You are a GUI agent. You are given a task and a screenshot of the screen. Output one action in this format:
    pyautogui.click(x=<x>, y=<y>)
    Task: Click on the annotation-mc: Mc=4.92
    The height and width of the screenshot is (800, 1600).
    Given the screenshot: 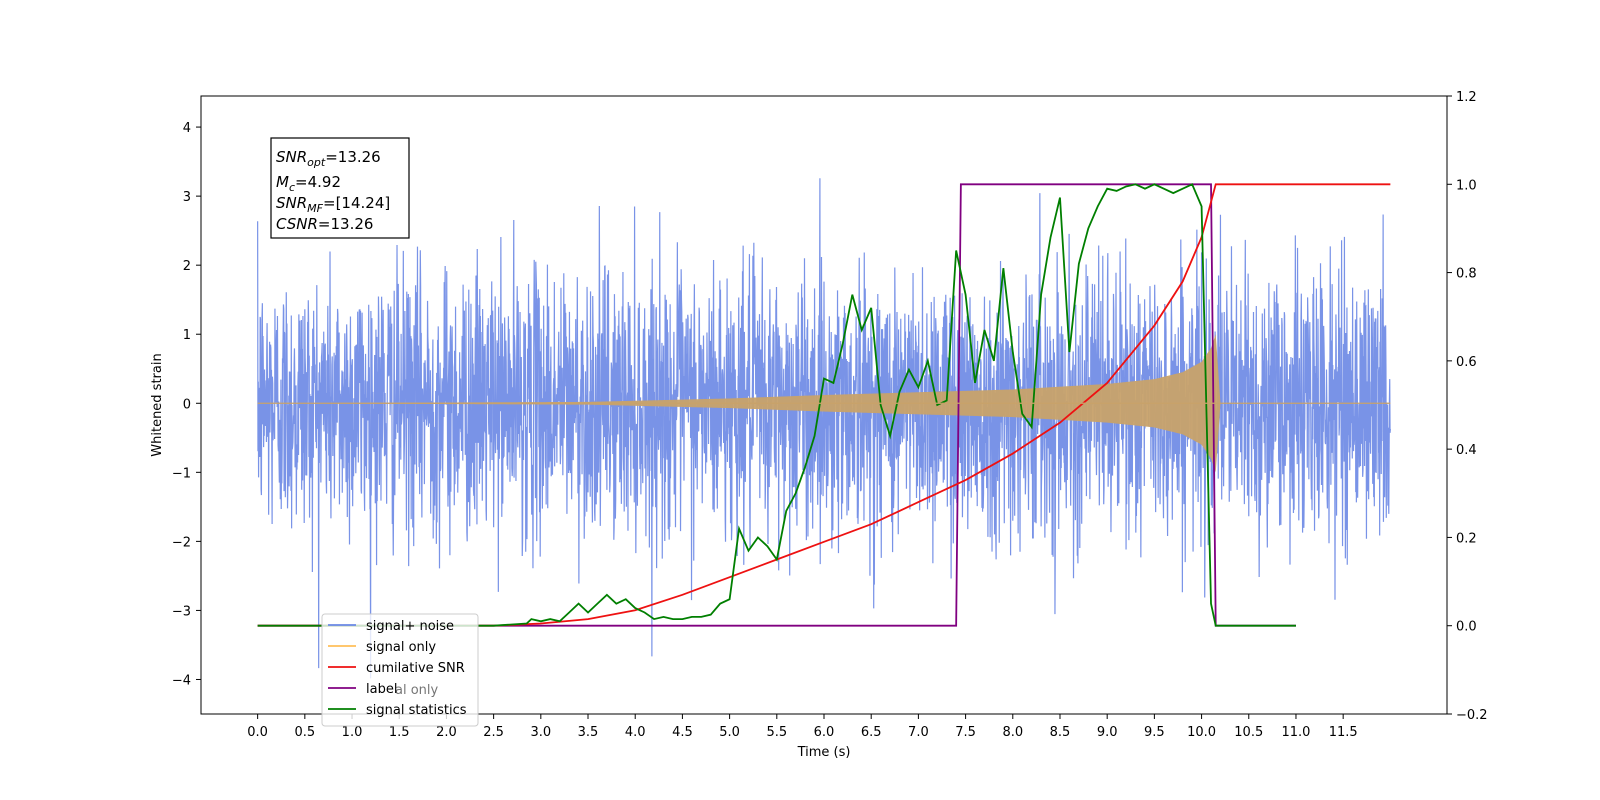 What is the action you would take?
    pyautogui.click(x=308, y=183)
    